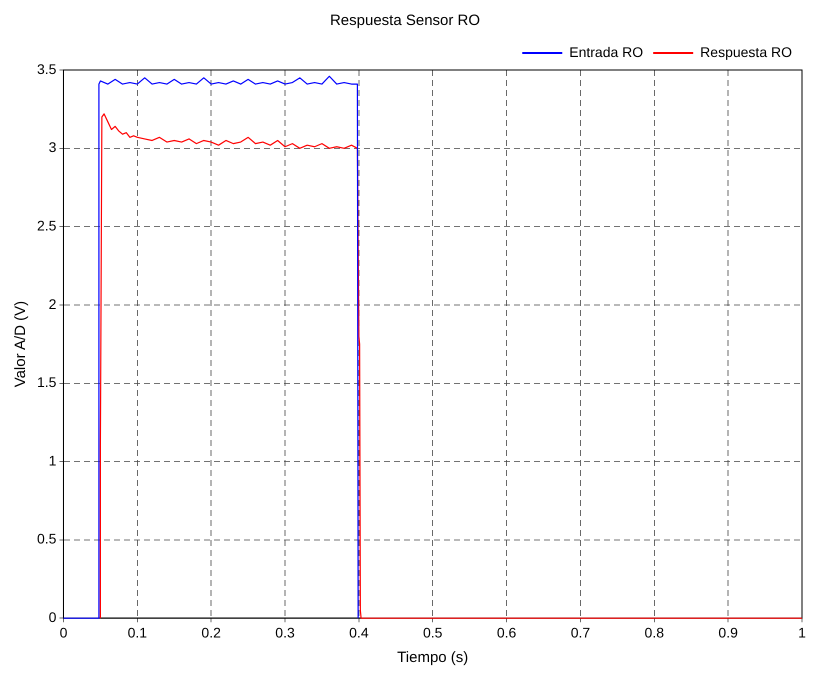 Image resolution: width=822 pixels, height=679 pixels. I want to click on legend-label: Respuesta RO, so click(746, 52).